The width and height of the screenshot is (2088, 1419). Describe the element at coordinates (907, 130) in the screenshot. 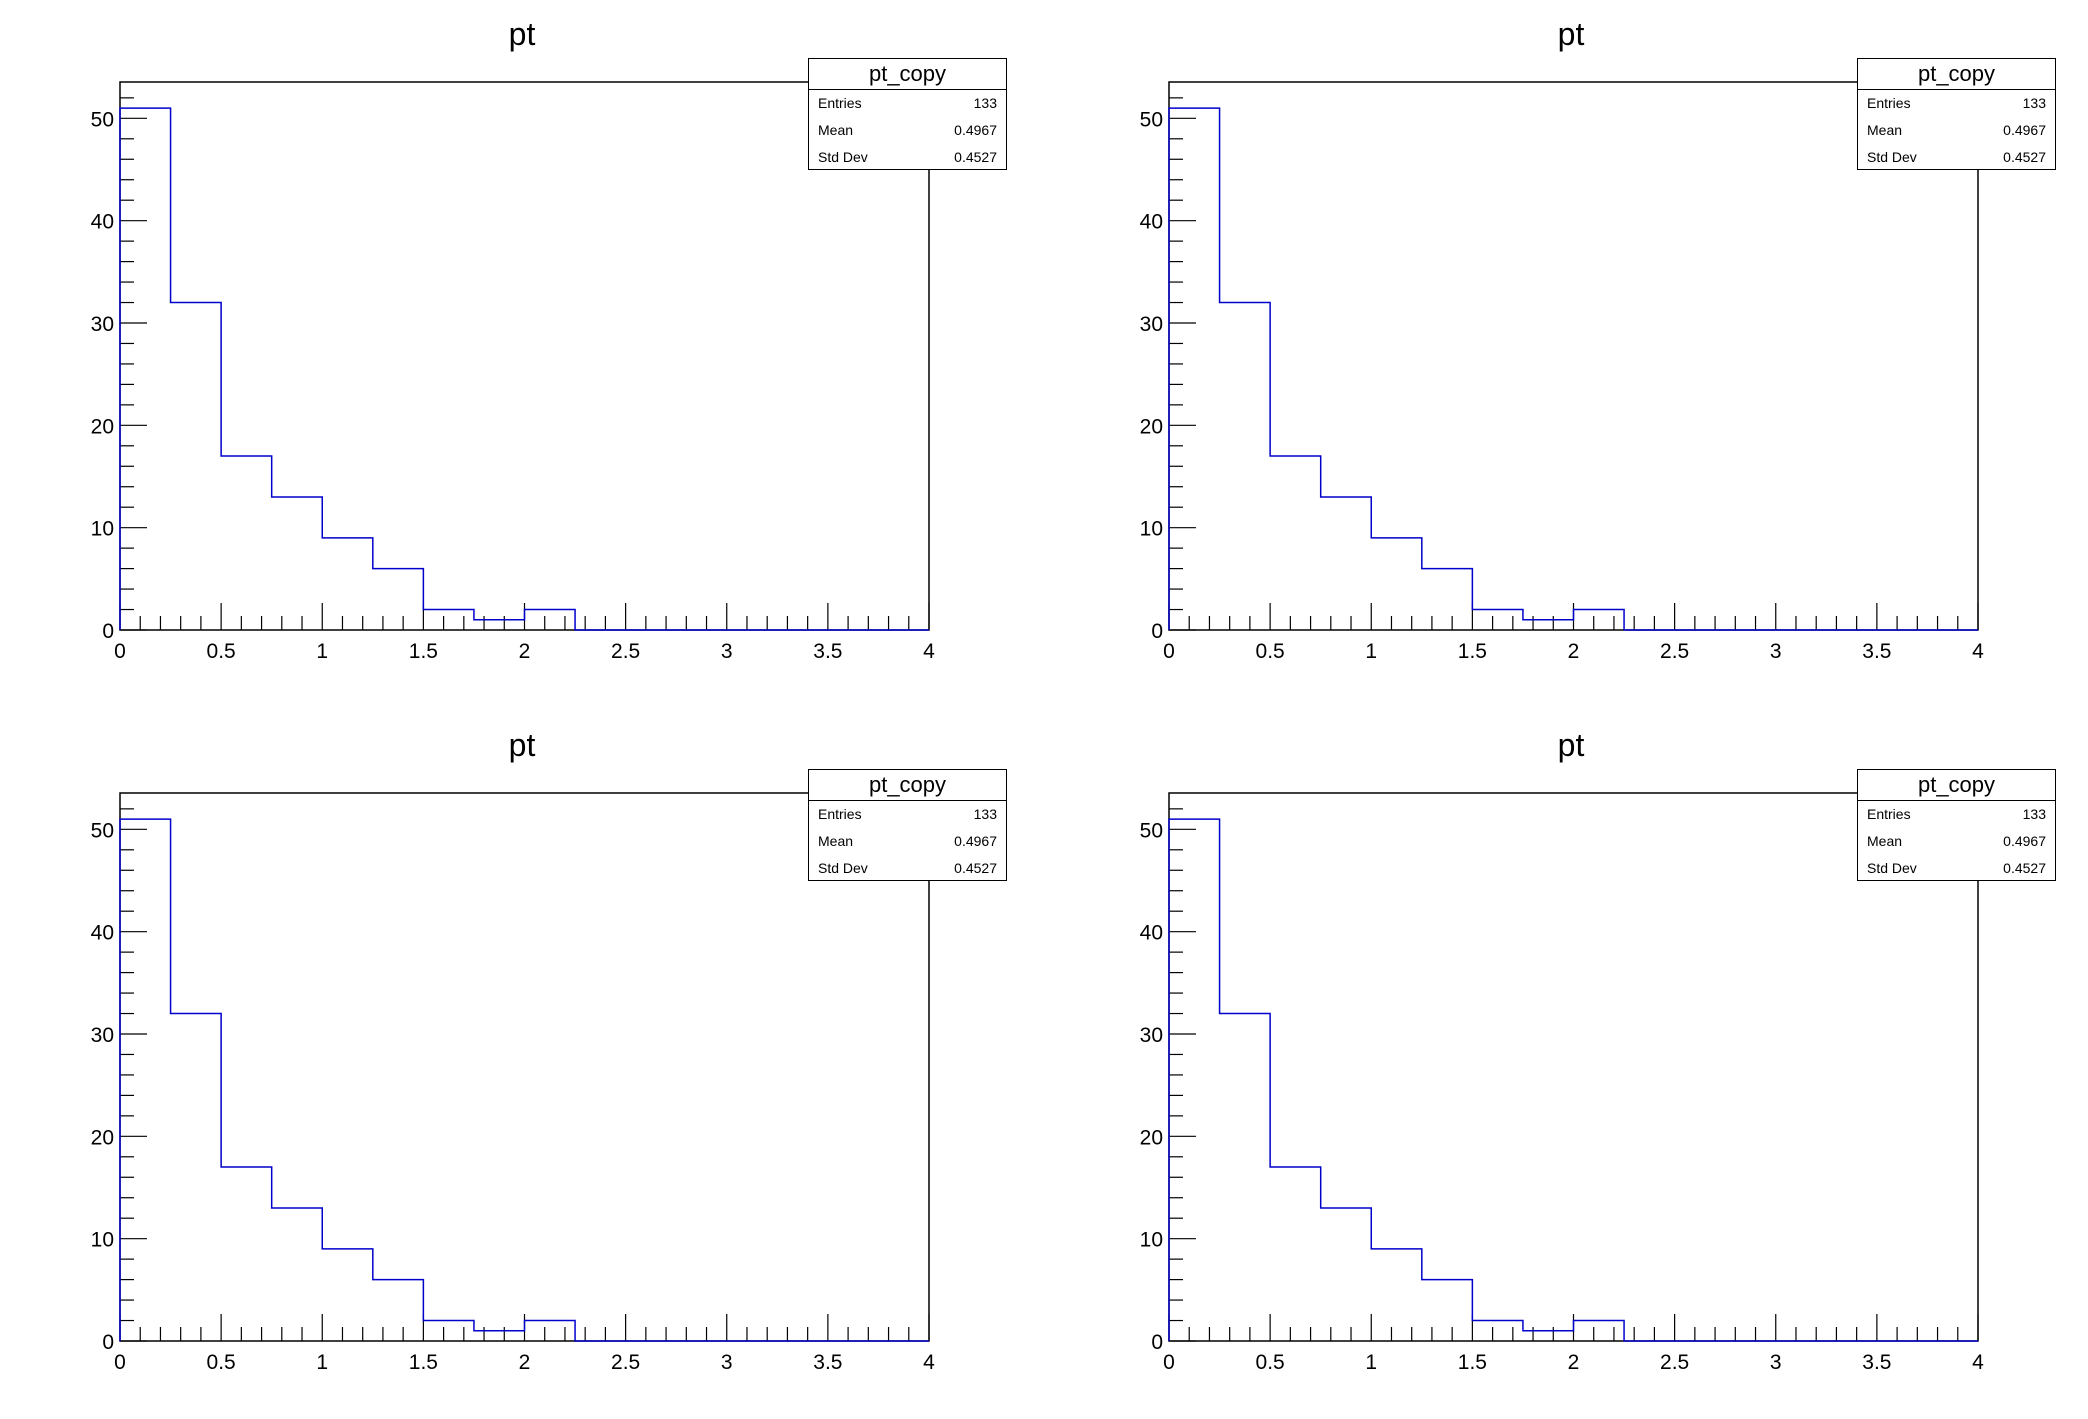

I see `stats-row: Mean 0.4967` at that location.